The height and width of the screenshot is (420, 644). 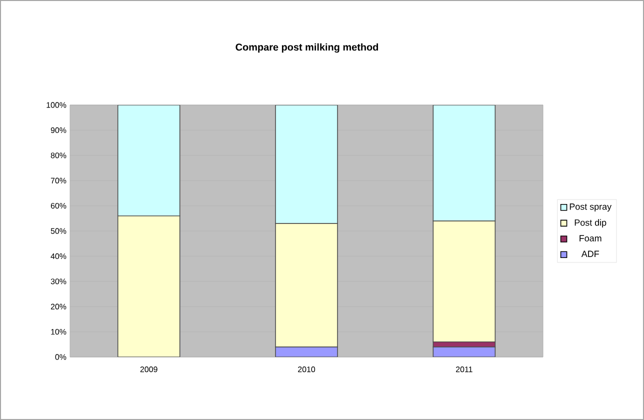 I want to click on legend-label: Foam, so click(x=591, y=238).